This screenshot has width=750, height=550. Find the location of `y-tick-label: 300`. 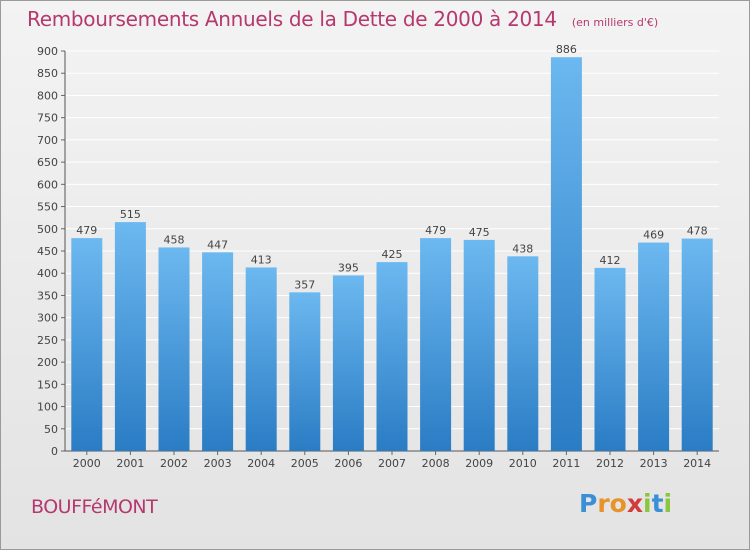

y-tick-label: 300 is located at coordinates (47, 318).